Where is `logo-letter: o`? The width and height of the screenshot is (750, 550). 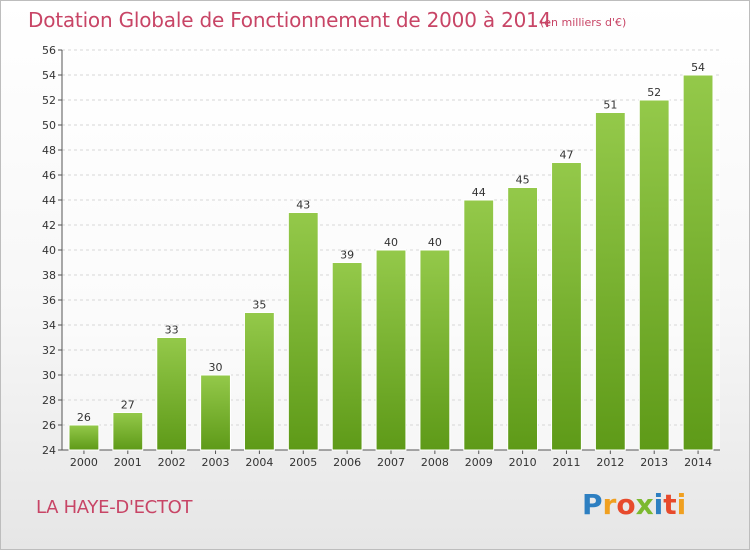
logo-letter: o is located at coordinates (626, 504).